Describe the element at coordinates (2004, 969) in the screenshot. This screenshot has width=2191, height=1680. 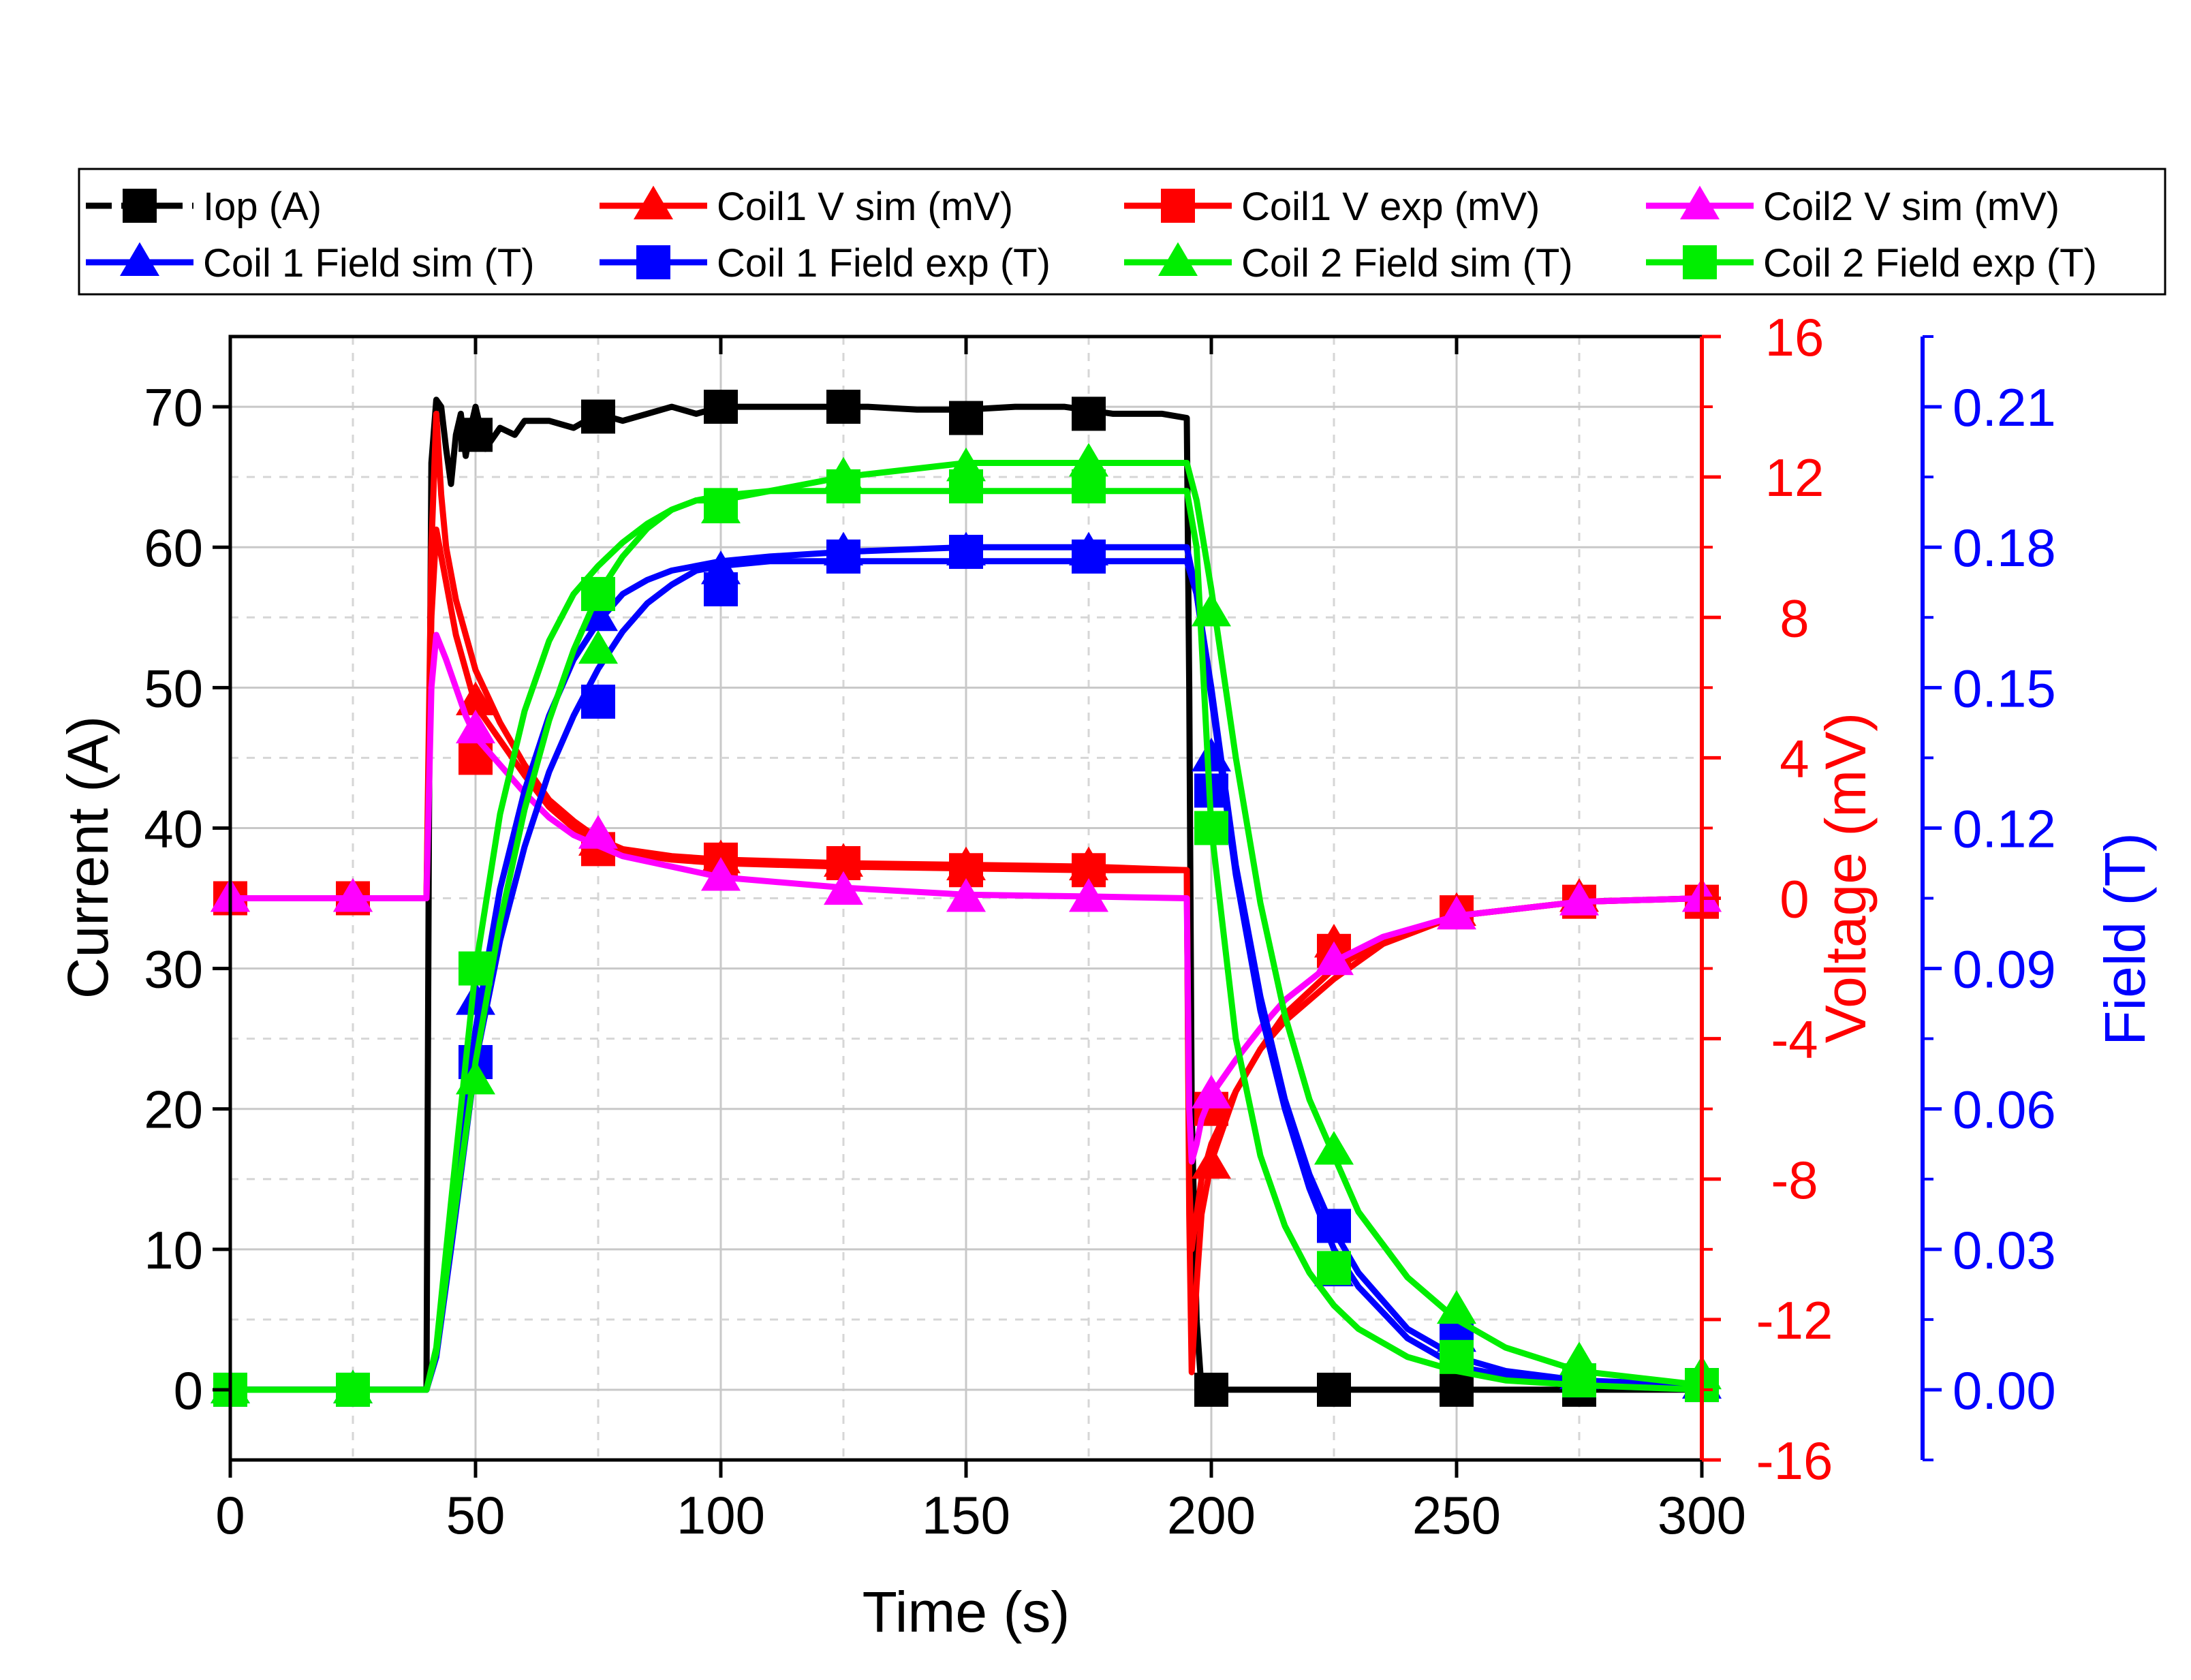
I see `field-tick-label: 0.09` at that location.